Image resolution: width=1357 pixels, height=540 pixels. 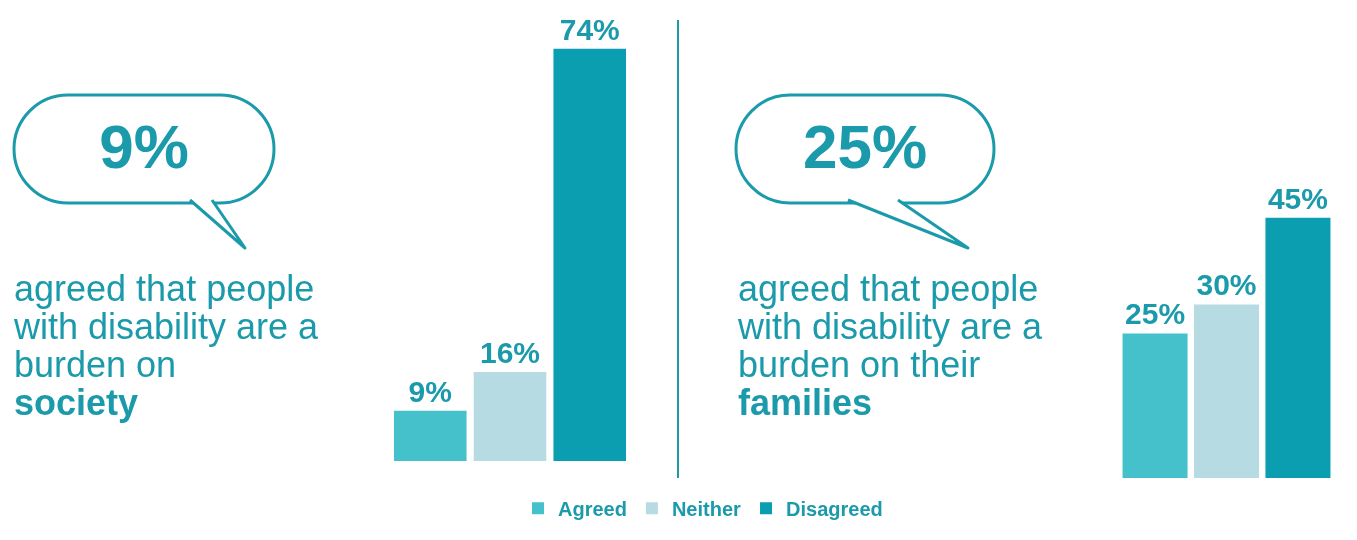 What do you see at coordinates (1155, 314) in the screenshot?
I see `data-label: 25%` at bounding box center [1155, 314].